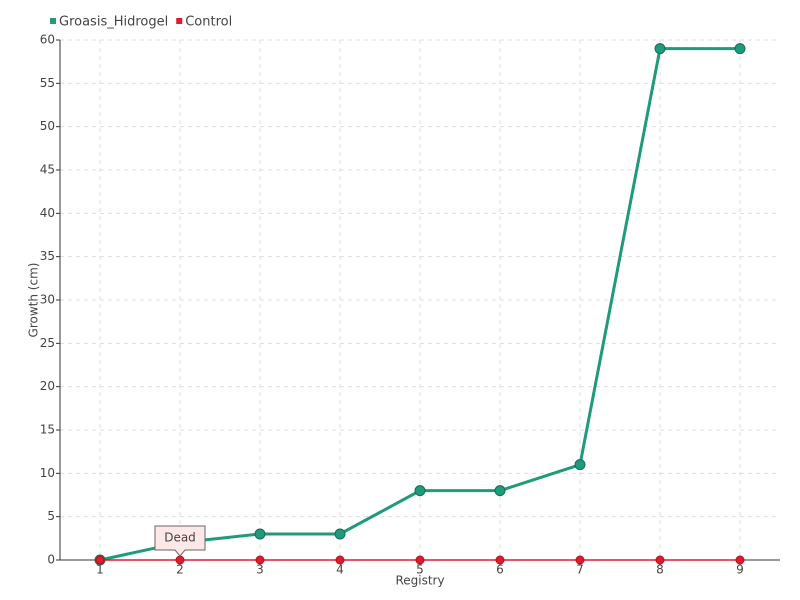  What do you see at coordinates (47, 386) in the screenshot?
I see `y-tick-label: 20` at bounding box center [47, 386].